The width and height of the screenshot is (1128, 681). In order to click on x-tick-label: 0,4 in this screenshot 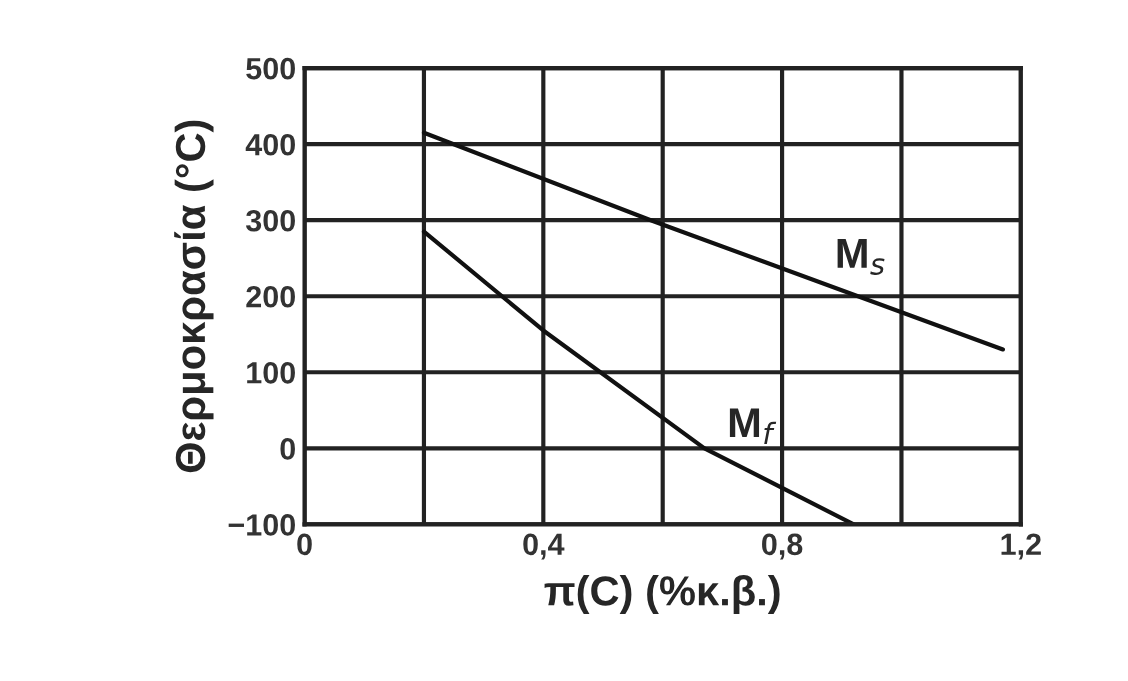, I will do `click(544, 546)`.